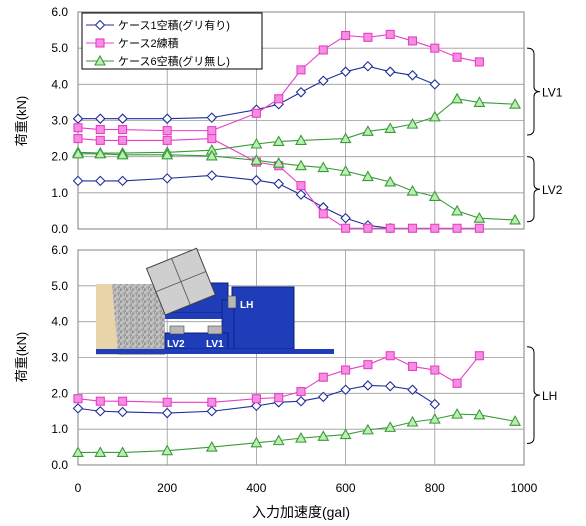  What do you see at coordinates (196, 316) in the screenshot?
I see `wall-base-plate` at bounding box center [196, 316].